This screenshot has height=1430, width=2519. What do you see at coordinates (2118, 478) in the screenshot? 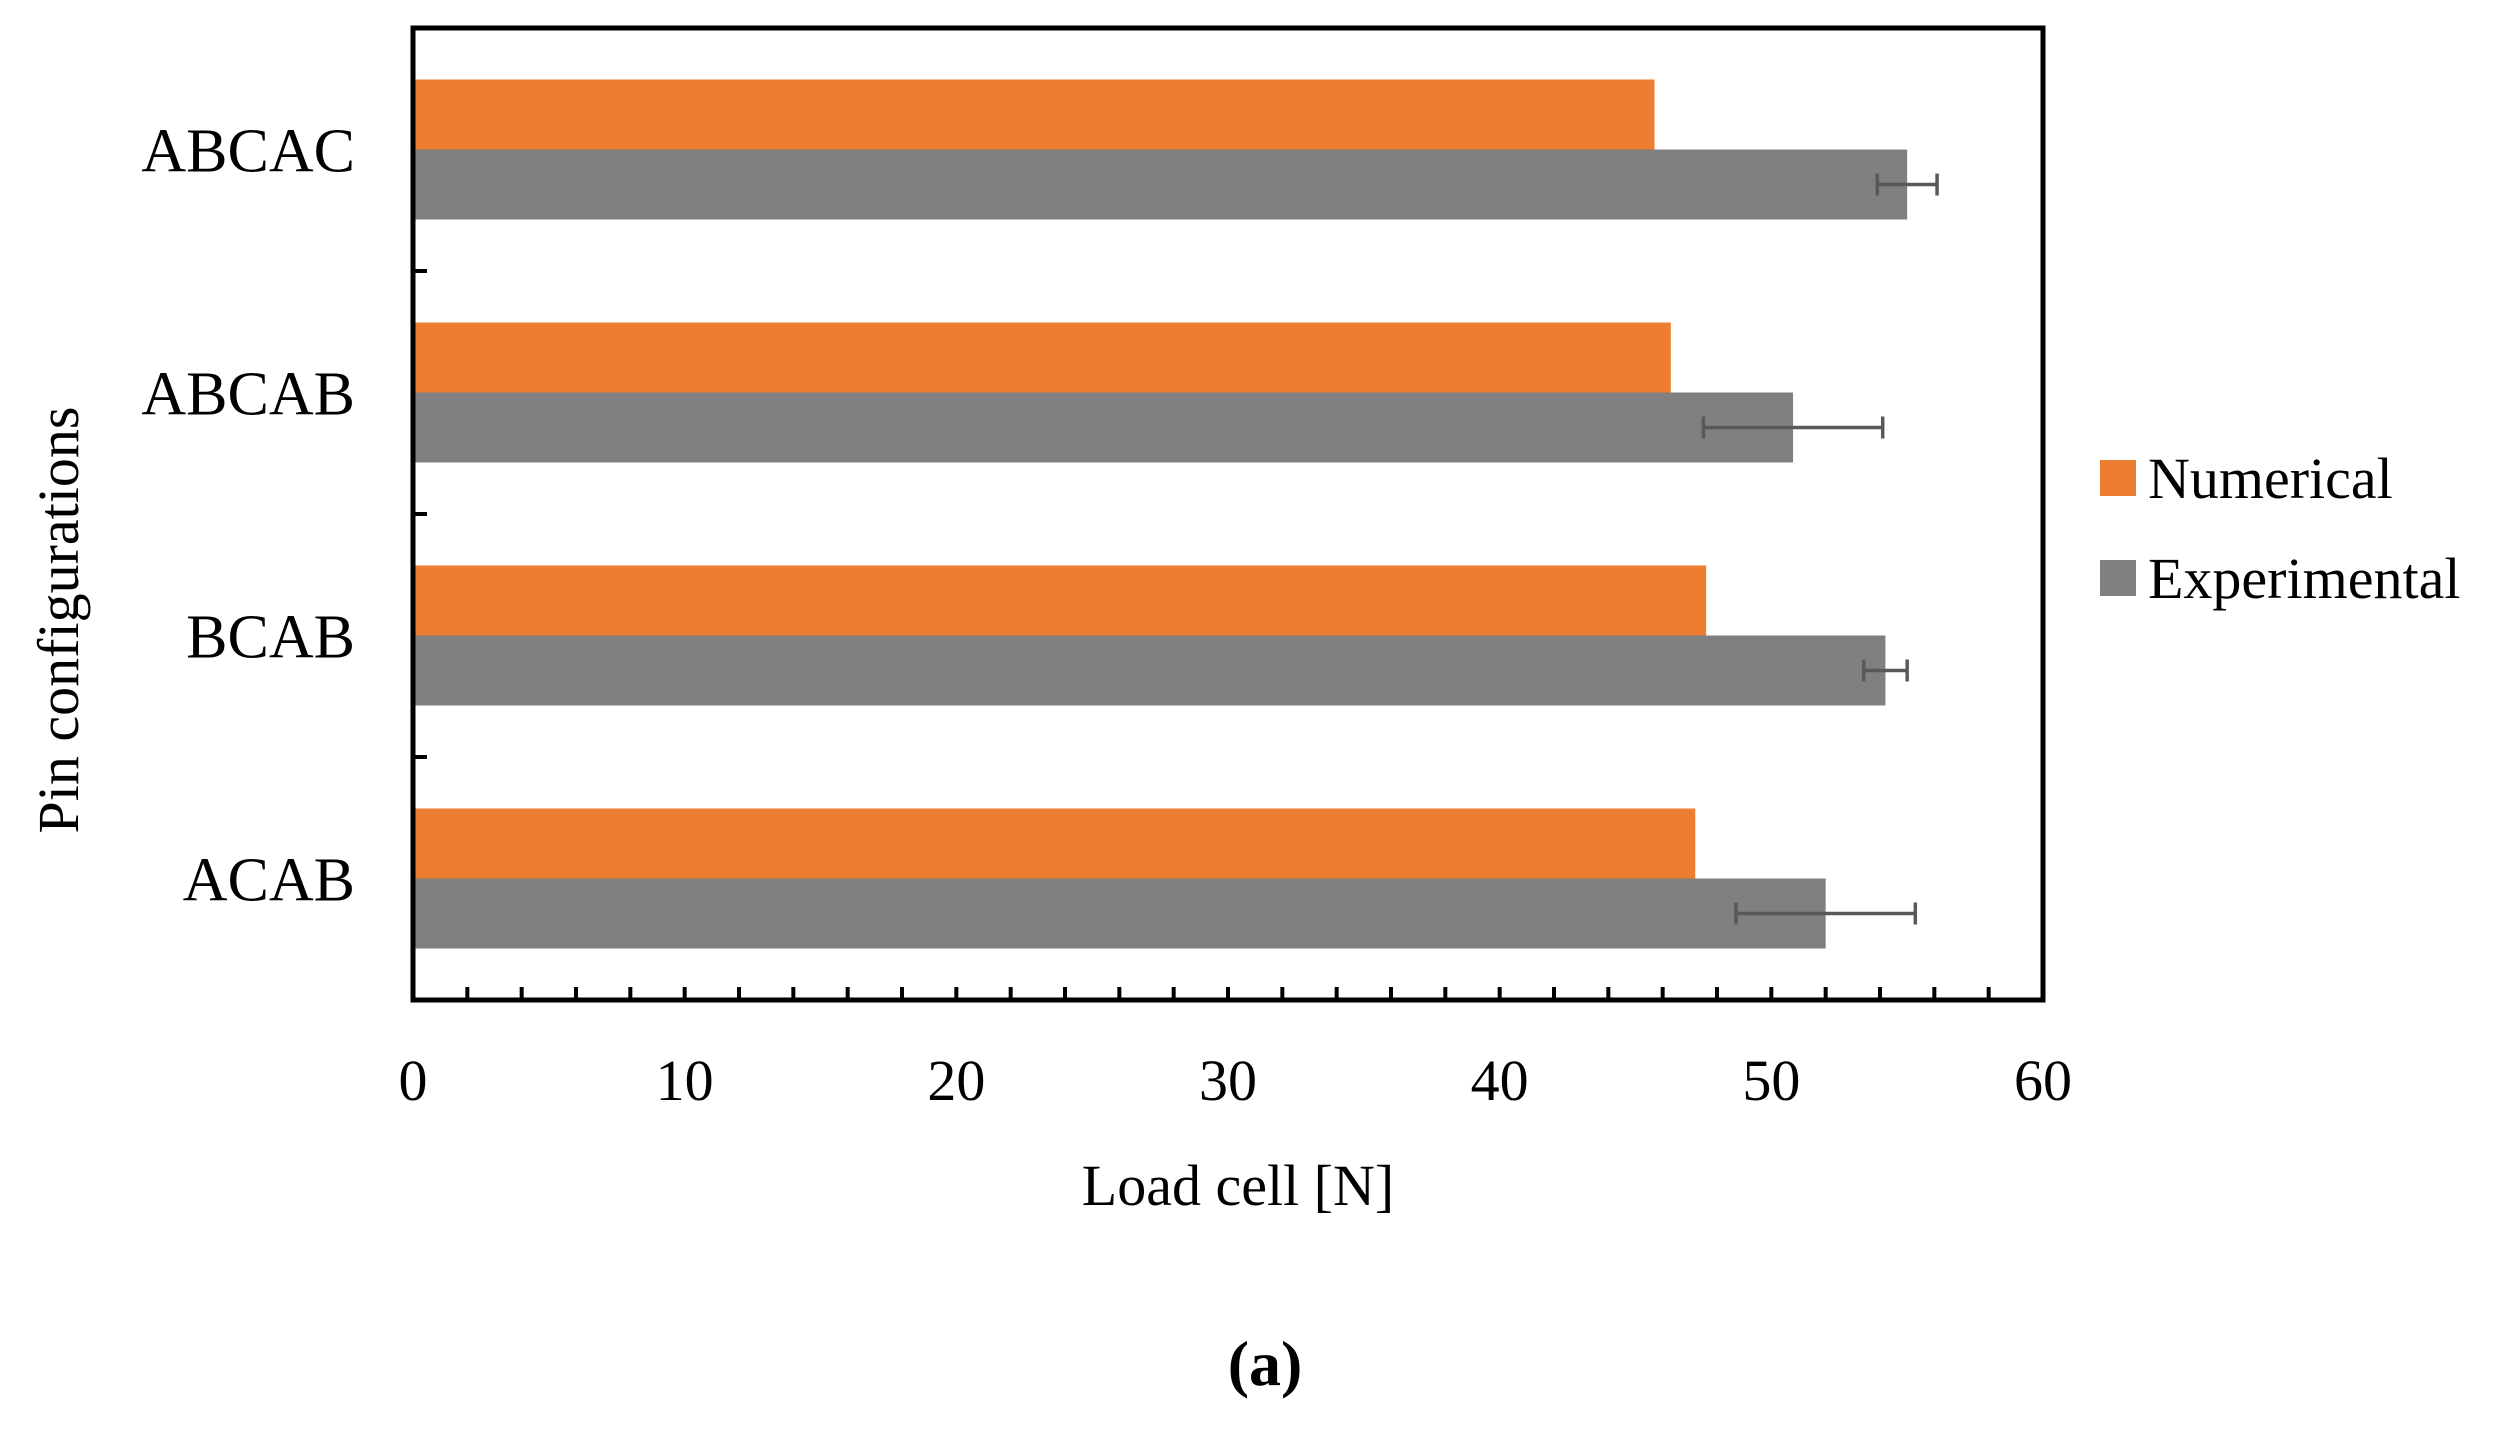
I see `legend-swatch-numerical` at bounding box center [2118, 478].